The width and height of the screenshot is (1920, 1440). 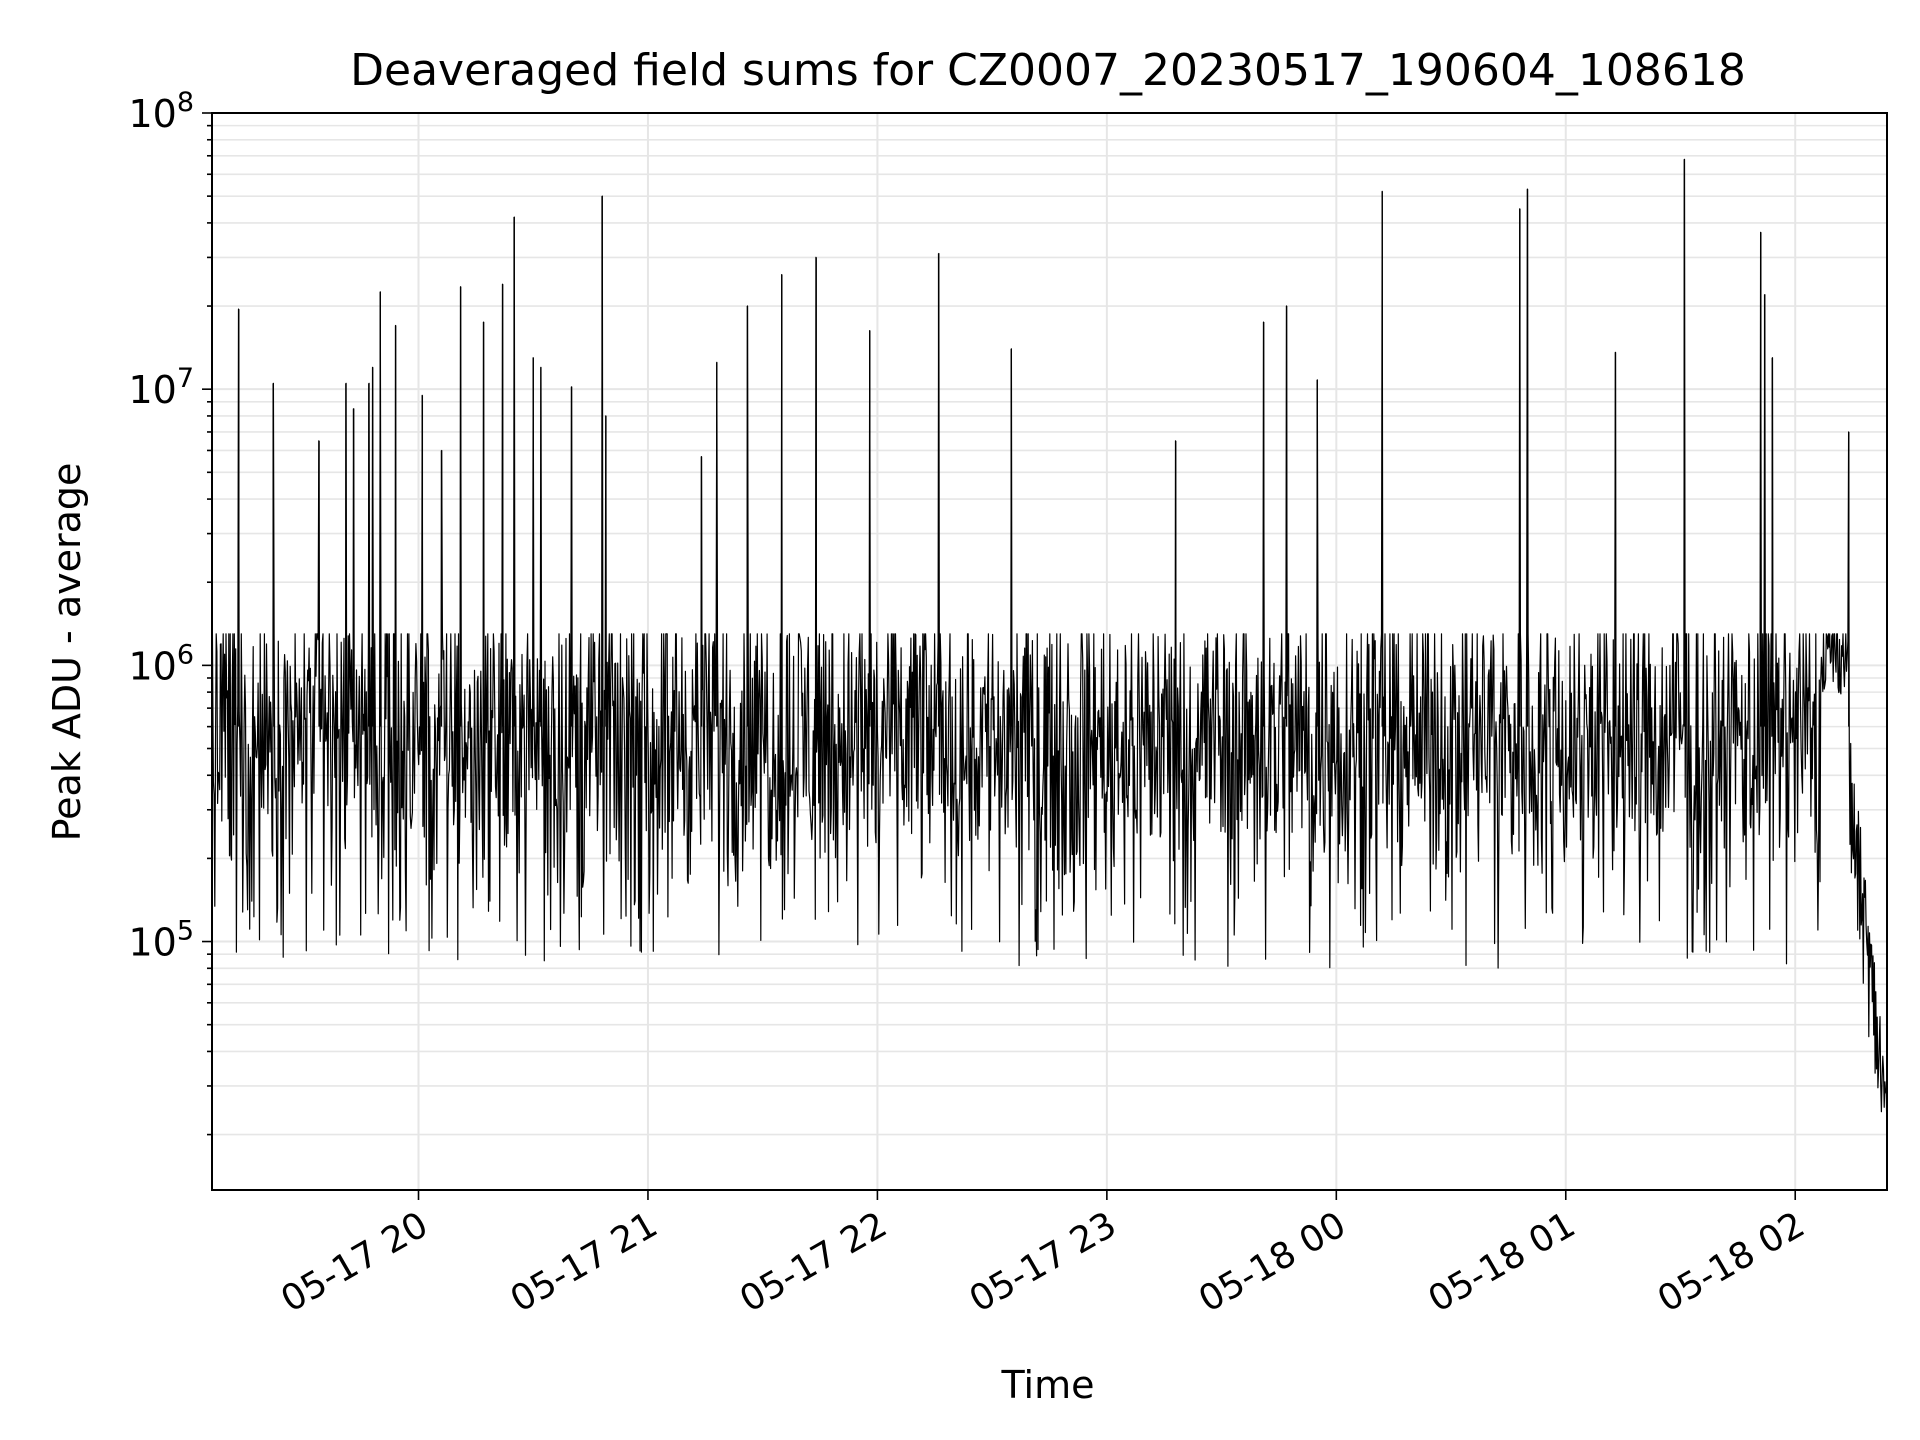 I want to click on y-tick-exponent: 8, so click(x=185, y=102).